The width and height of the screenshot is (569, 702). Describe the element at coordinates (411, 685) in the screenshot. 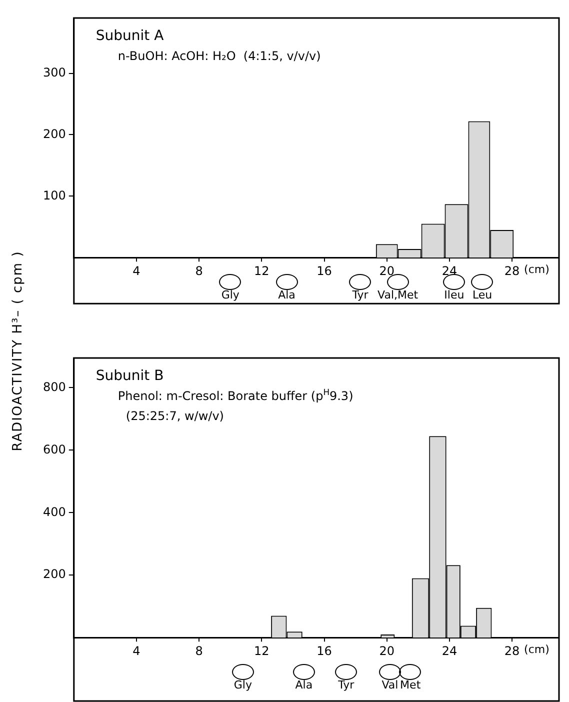

I see `text: Met` at that location.